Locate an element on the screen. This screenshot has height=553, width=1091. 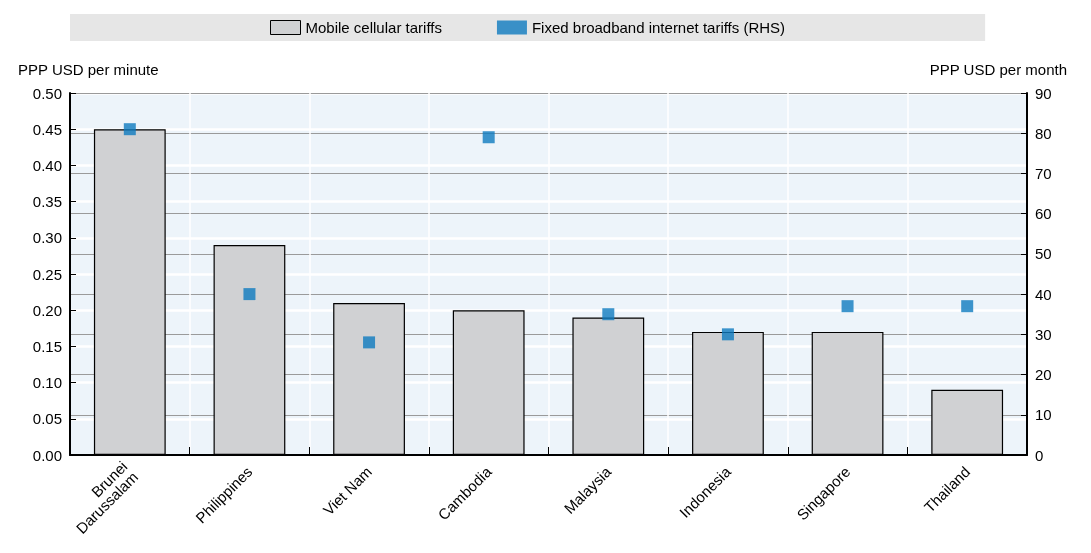
y2-tick-label: 0 is located at coordinates (1039, 455).